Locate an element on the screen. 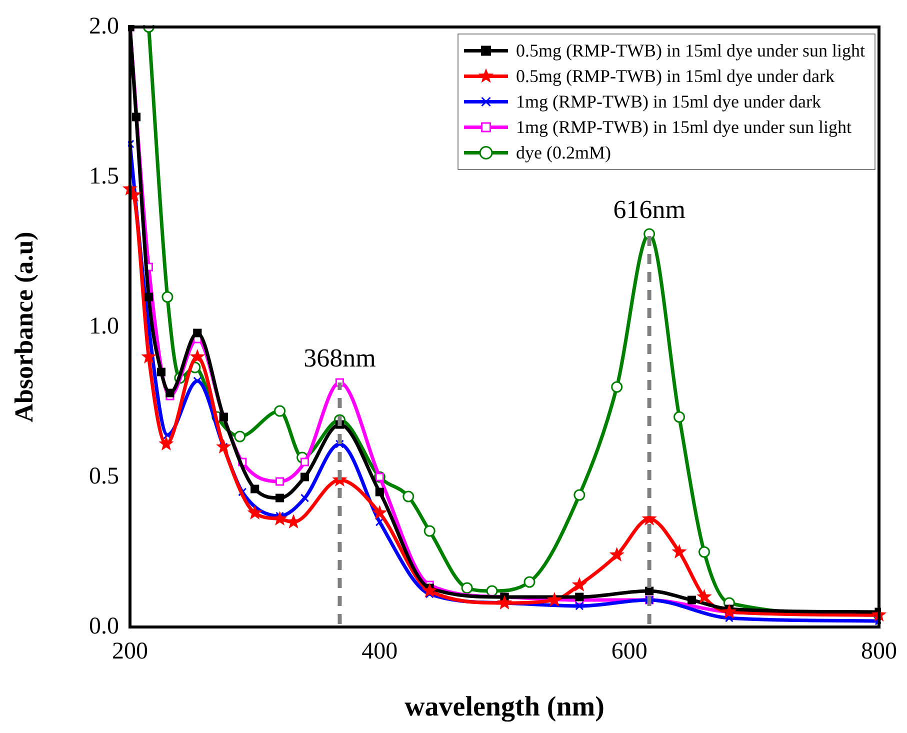 This screenshot has width=907, height=733. y-tick-label: 0.0 is located at coordinates (104, 626).